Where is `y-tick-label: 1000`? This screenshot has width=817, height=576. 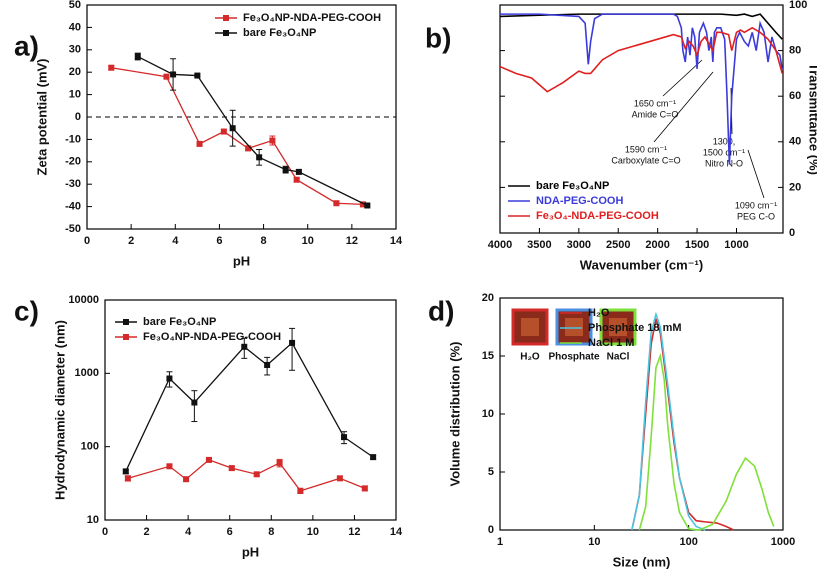
y-tick-label: 1000 is located at coordinates (87, 373).